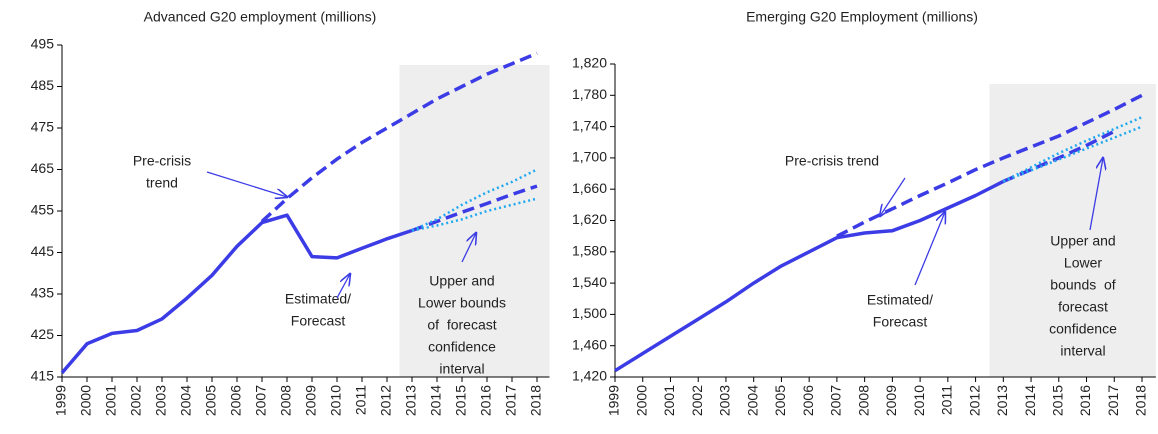 This screenshot has width=1158, height=434. What do you see at coordinates (43, 293) in the screenshot?
I see `y-tick-label: 435` at bounding box center [43, 293].